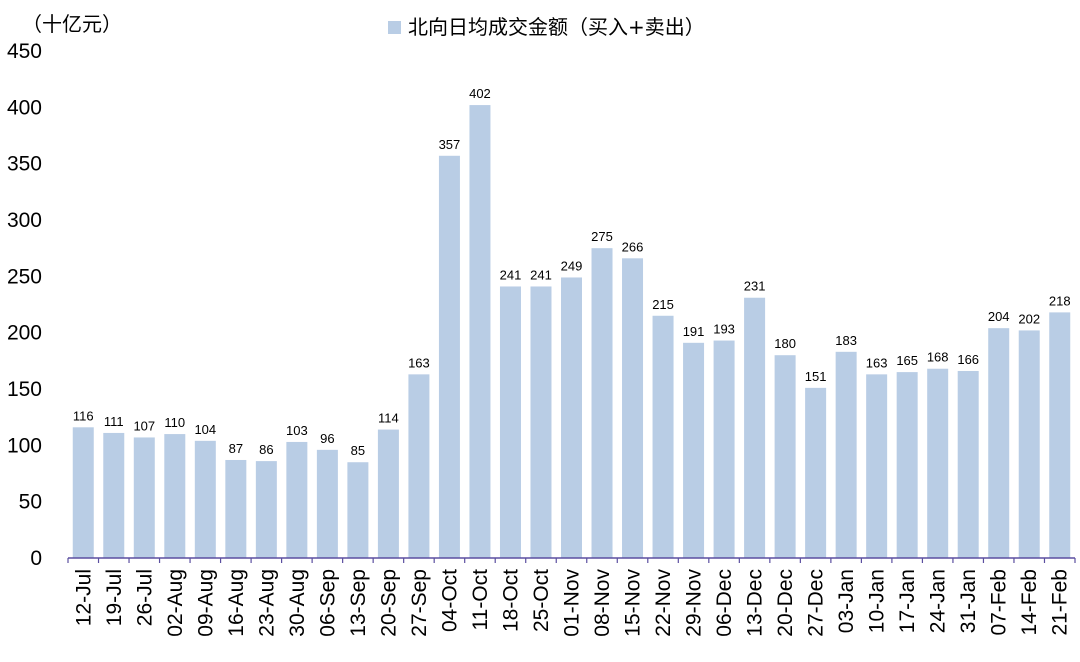  I want to click on y-tick-label: 50, so click(30, 502).